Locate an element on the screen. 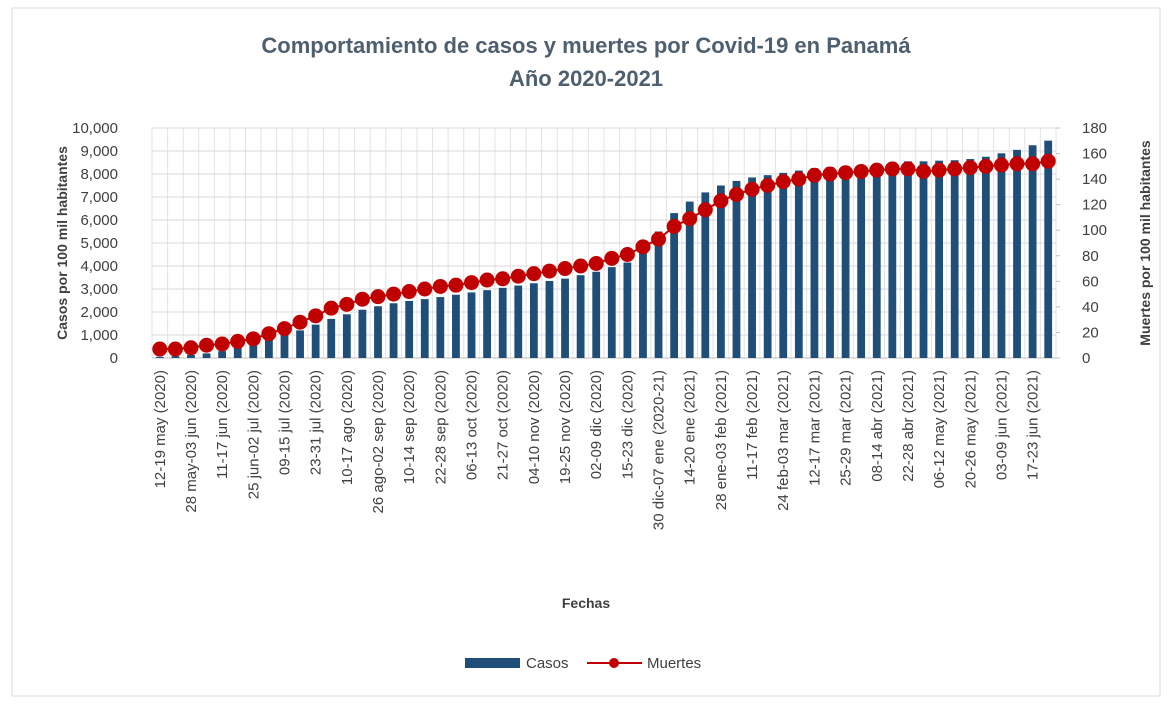  legend-label: Casos is located at coordinates (547, 663).